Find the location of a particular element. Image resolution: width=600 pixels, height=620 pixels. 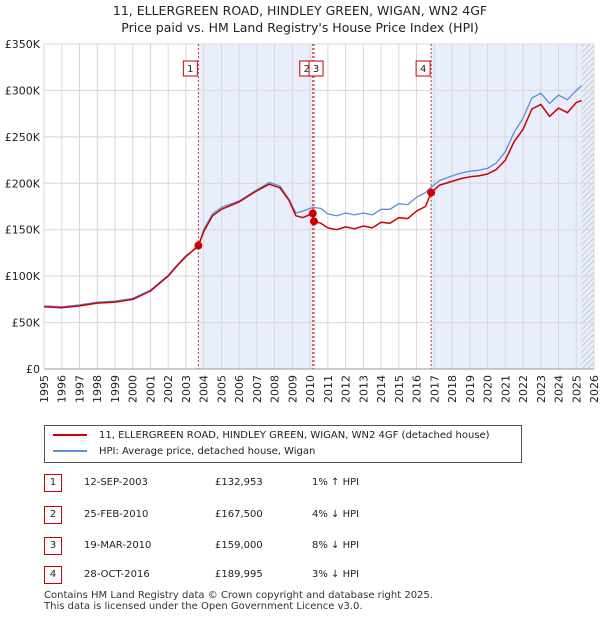

forecast-hatch is located at coordinates (587, 206).